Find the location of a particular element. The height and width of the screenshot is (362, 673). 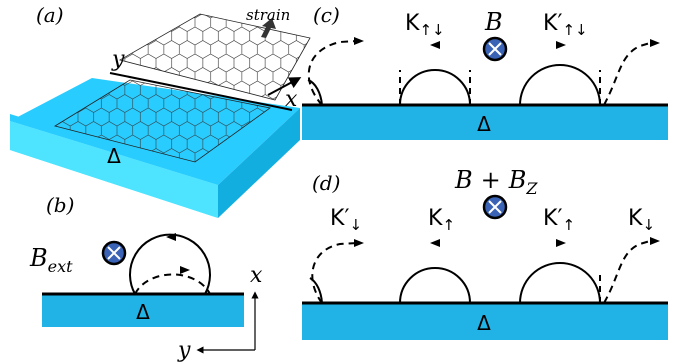

field-label: B is located at coordinates (493, 22).